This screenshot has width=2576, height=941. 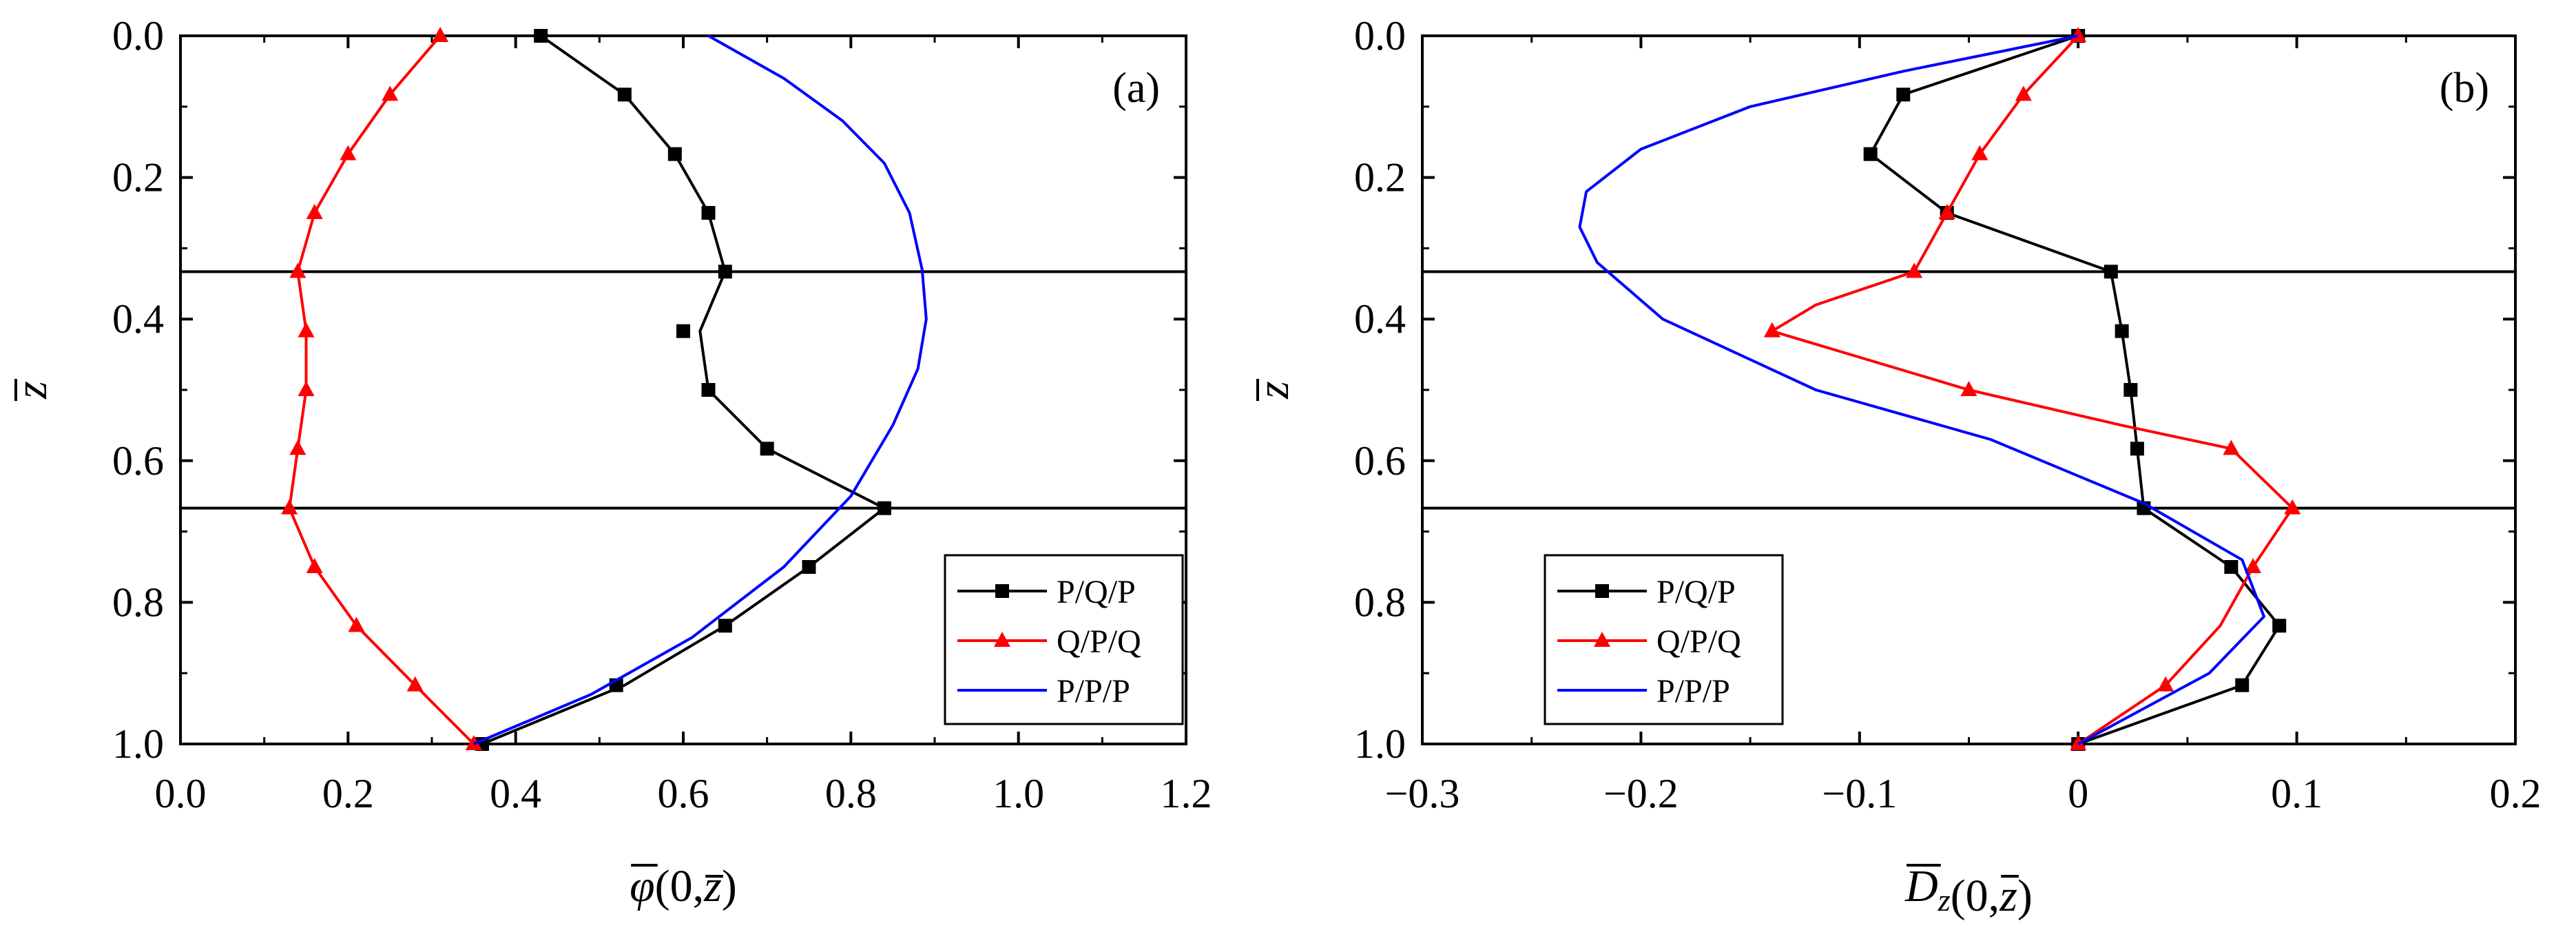 What do you see at coordinates (1859, 794) in the screenshot?
I see `x-tick-label: −0.1` at bounding box center [1859, 794].